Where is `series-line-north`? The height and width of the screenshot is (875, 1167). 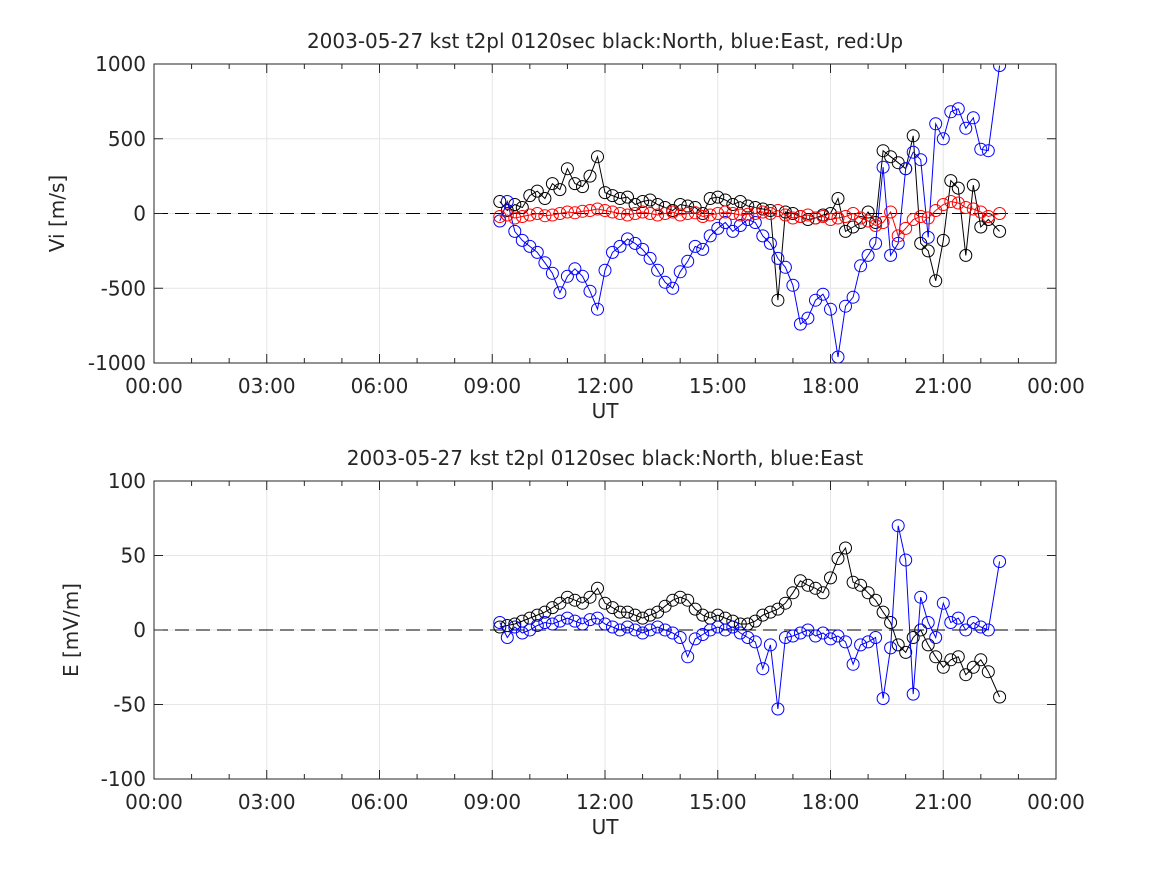 series-line-north is located at coordinates (750, 622).